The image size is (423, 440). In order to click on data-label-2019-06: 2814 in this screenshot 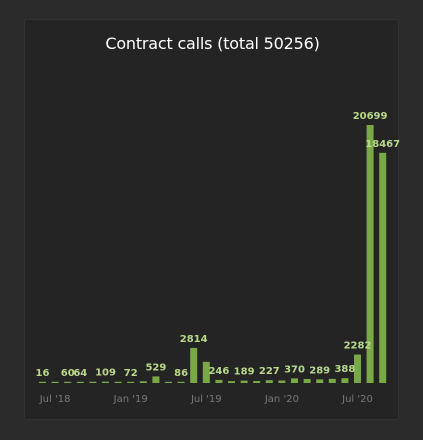, I will do `click(194, 339)`.